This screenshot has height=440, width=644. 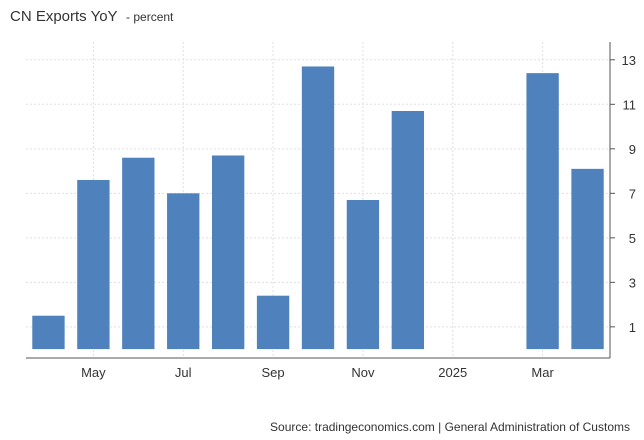 I want to click on chart-title-unit: - percent, so click(x=150, y=17).